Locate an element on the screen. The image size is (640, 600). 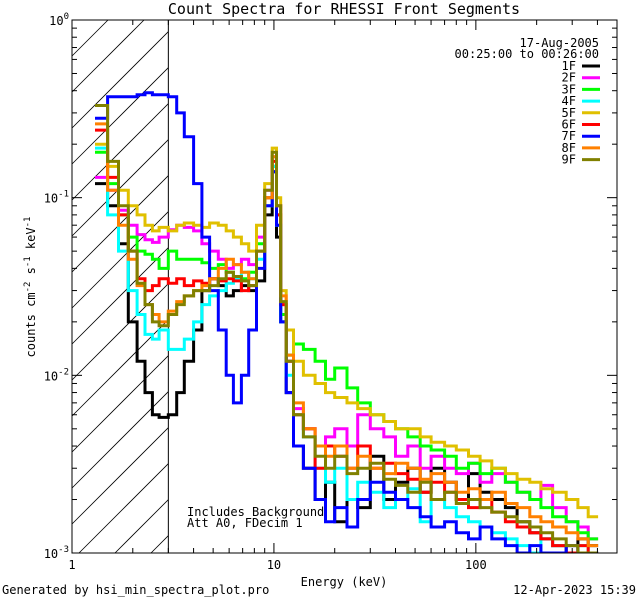
legend-label-7F: 7F is located at coordinates (569, 136).